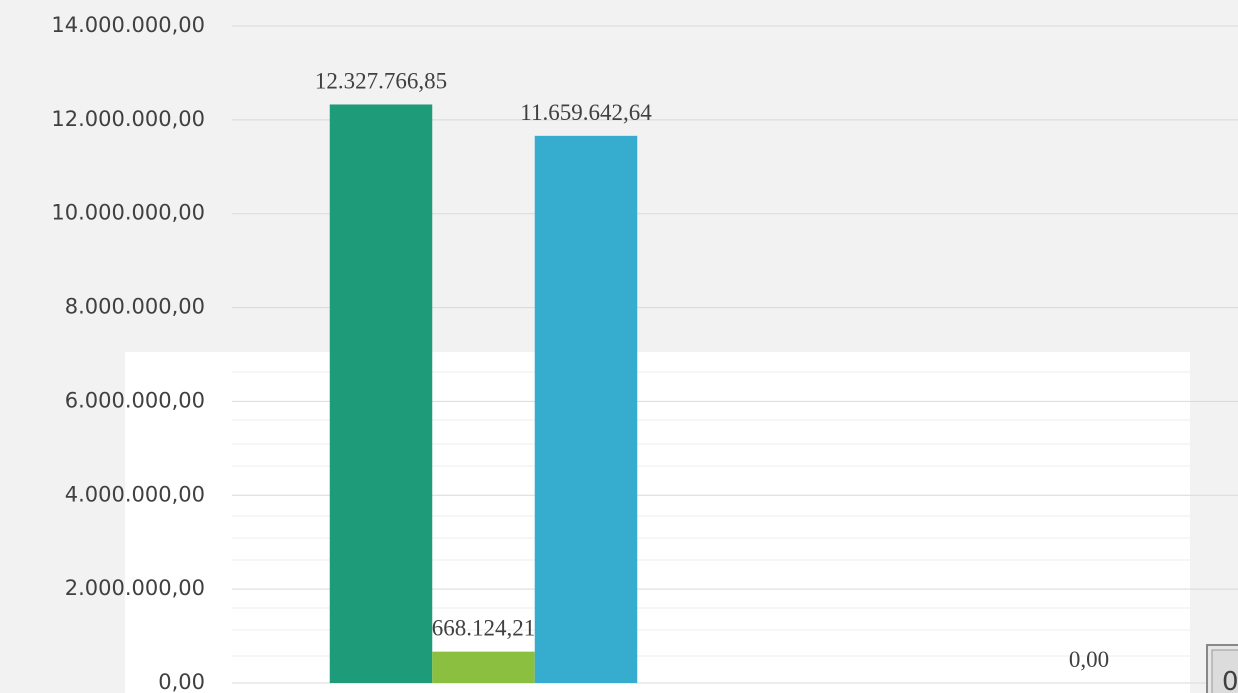 The height and width of the screenshot is (693, 1238). What do you see at coordinates (128, 25) in the screenshot?
I see `y-tick-label: 14.000.000,00` at bounding box center [128, 25].